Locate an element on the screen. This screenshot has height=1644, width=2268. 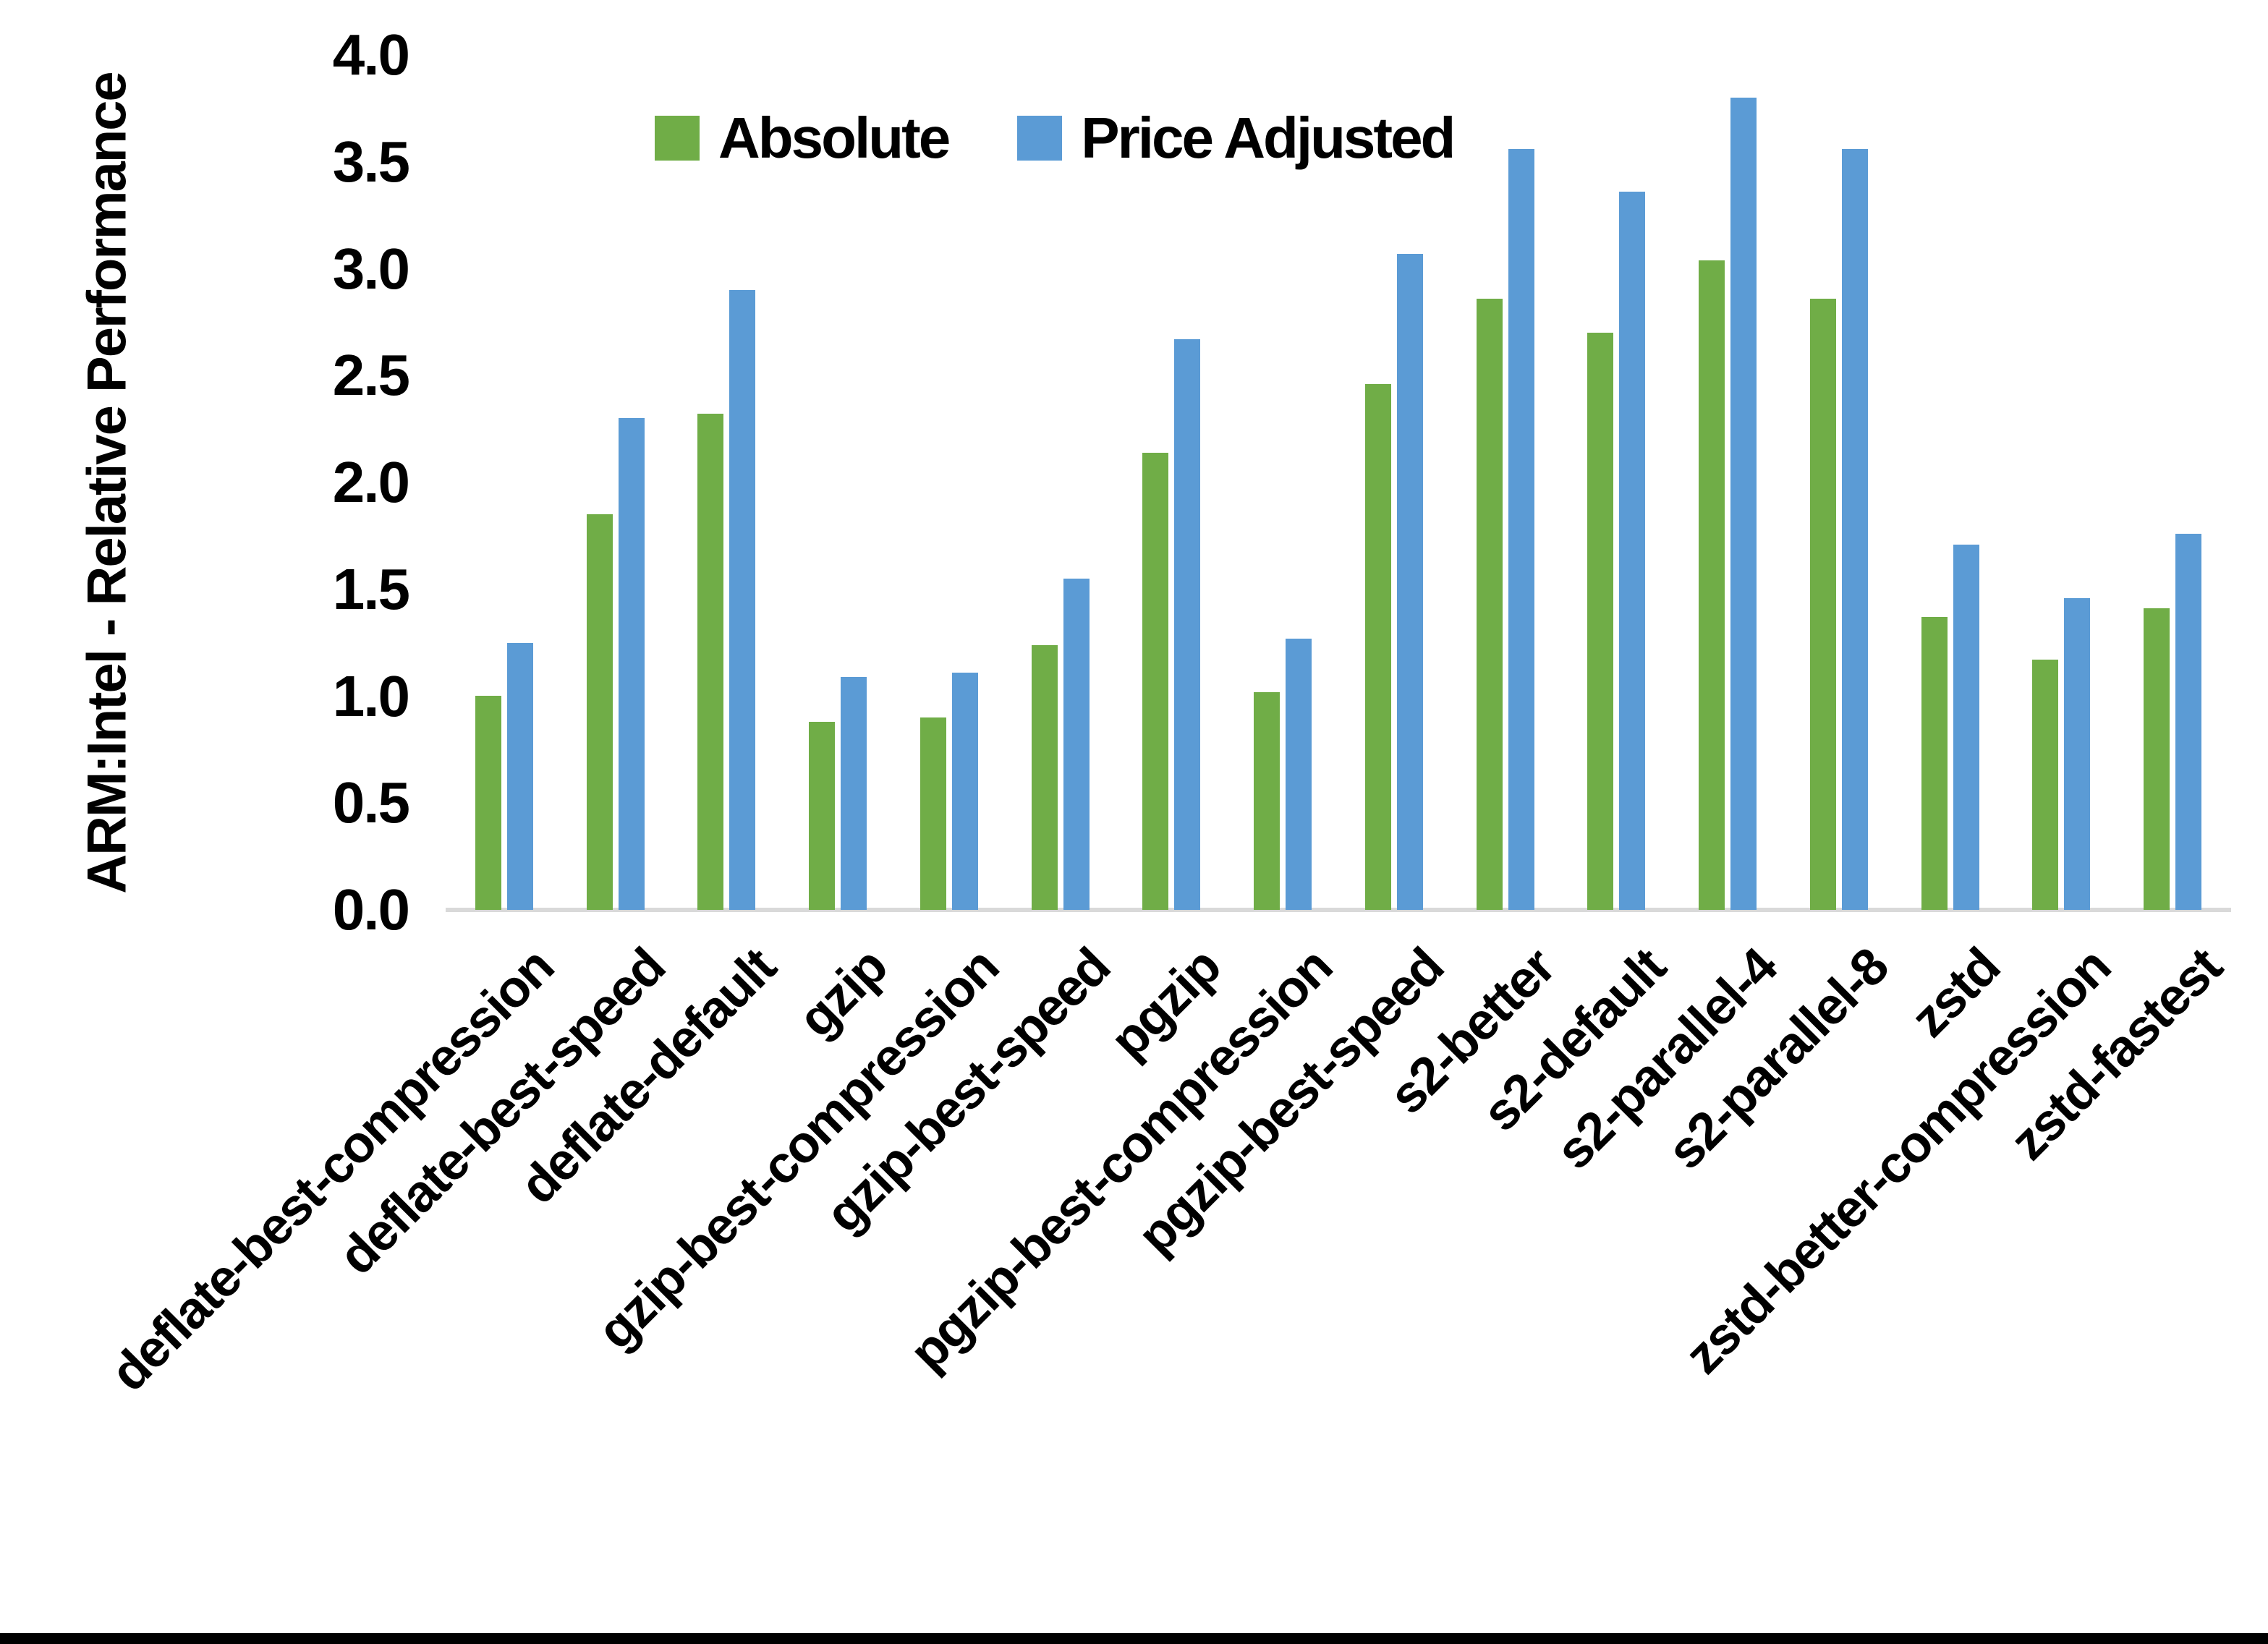
y-tick-label: 4.0 is located at coordinates (371, 54).